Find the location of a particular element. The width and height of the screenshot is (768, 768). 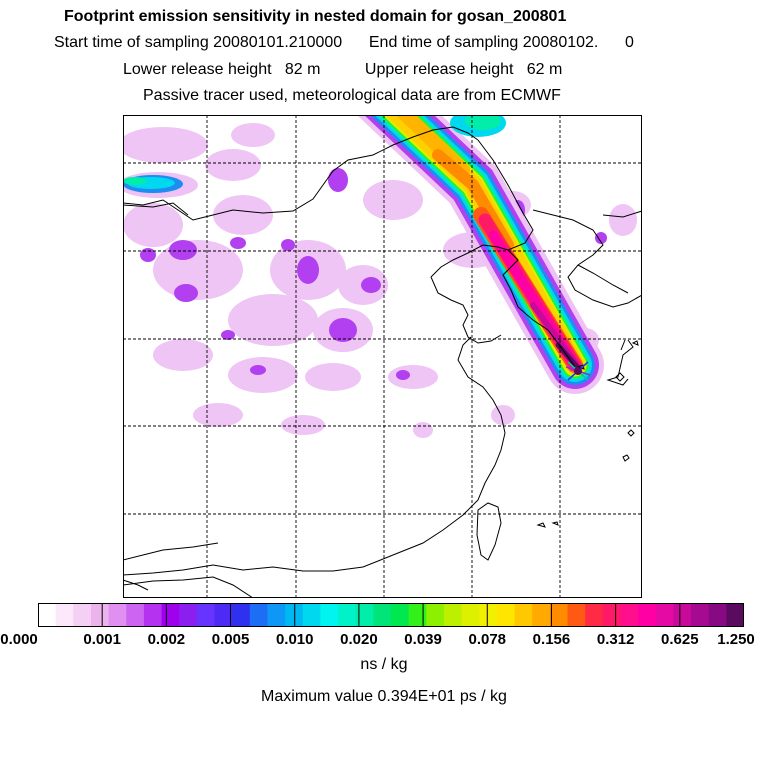

colorbar-tick-label: 0.156 is located at coordinates (551, 639).